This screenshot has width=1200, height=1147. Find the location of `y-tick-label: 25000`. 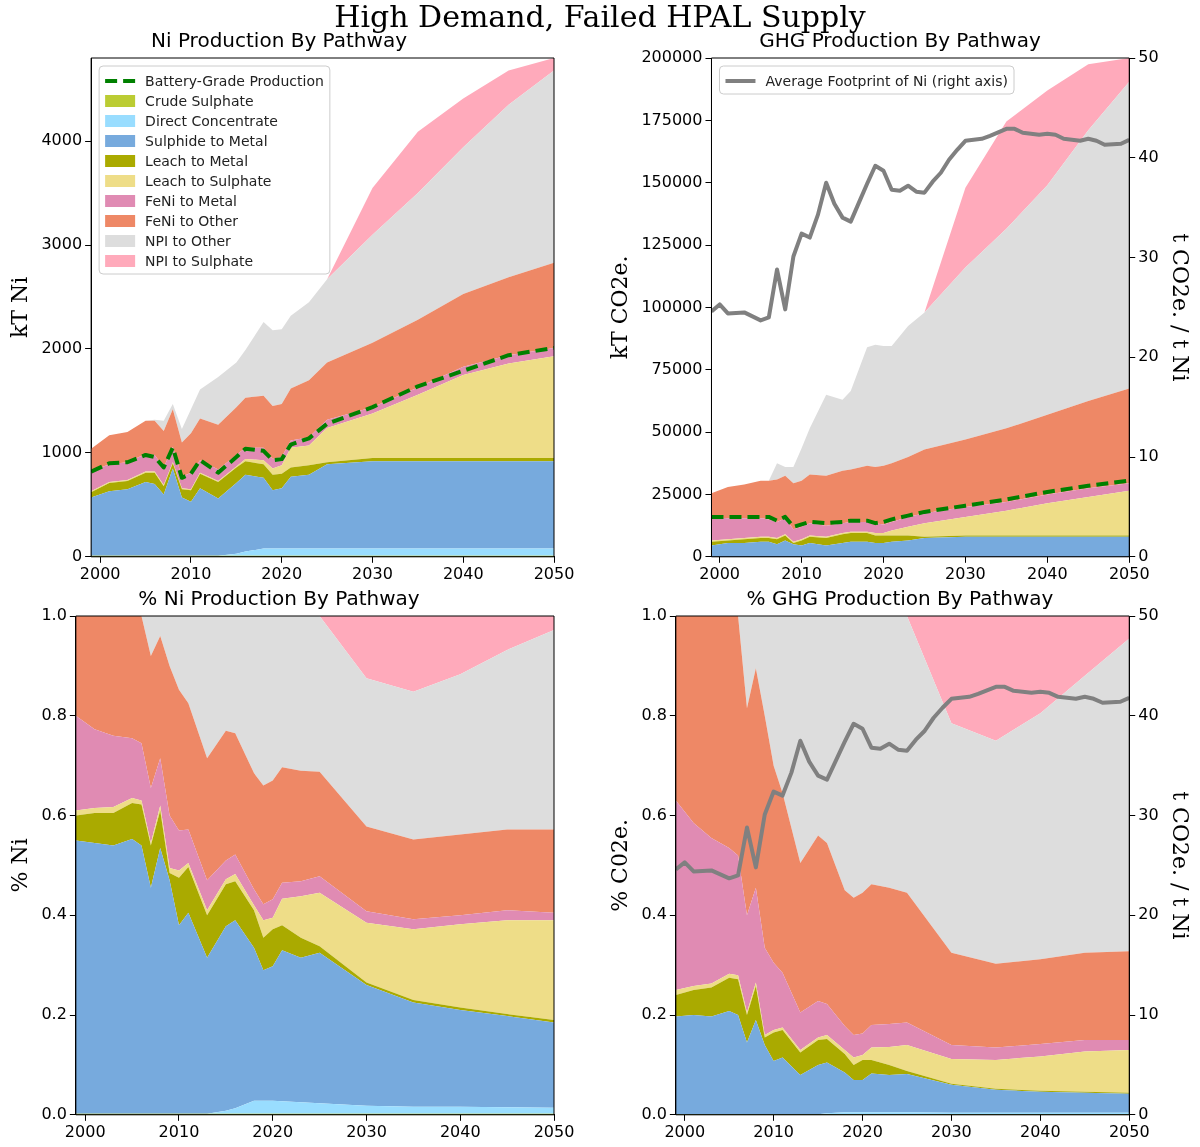

y-tick-label: 25000 is located at coordinates (677, 493).